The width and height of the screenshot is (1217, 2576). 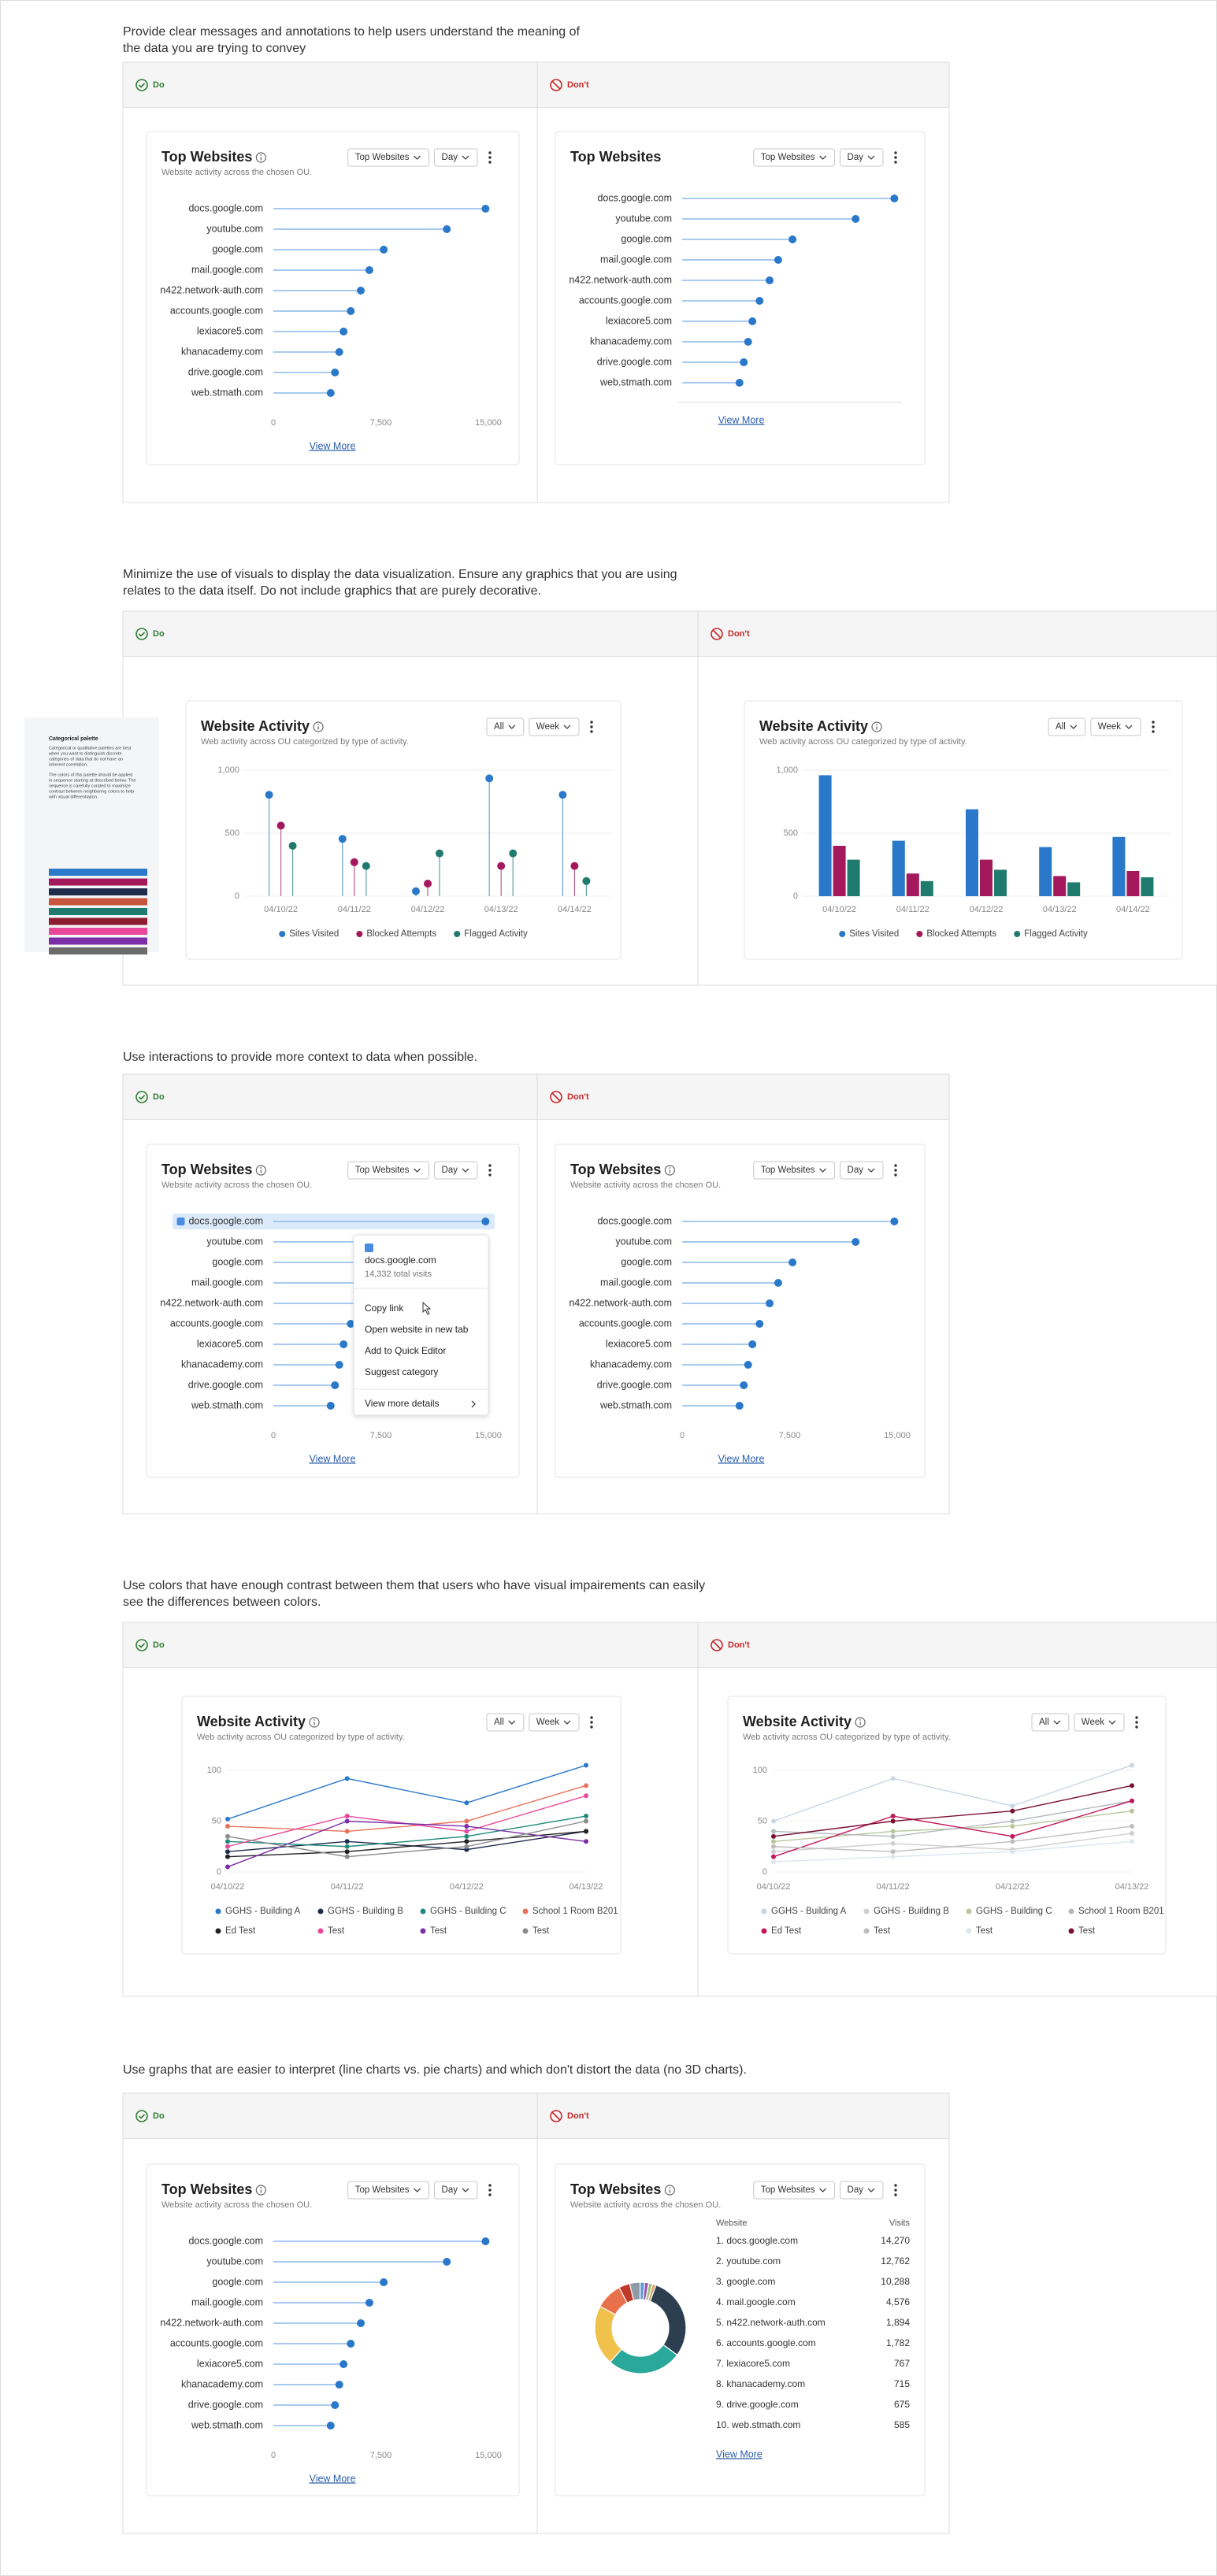 What do you see at coordinates (791, 833) in the screenshot?
I see `y-tick-label: 500` at bounding box center [791, 833].